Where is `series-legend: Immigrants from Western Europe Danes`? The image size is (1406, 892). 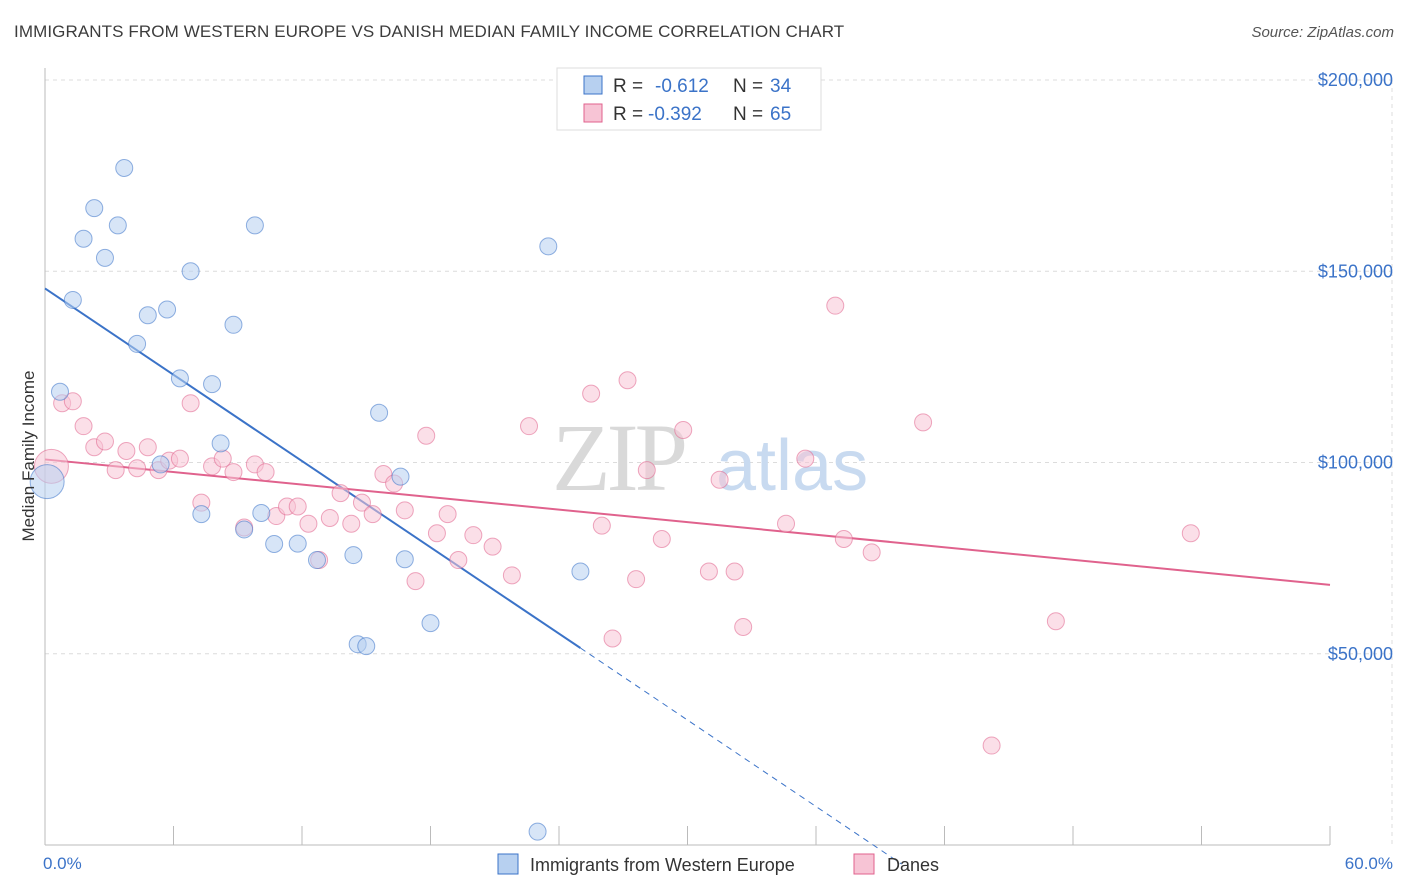
series-legend: Immigrants from Western Europe Danes is located at coordinates (718, 864).